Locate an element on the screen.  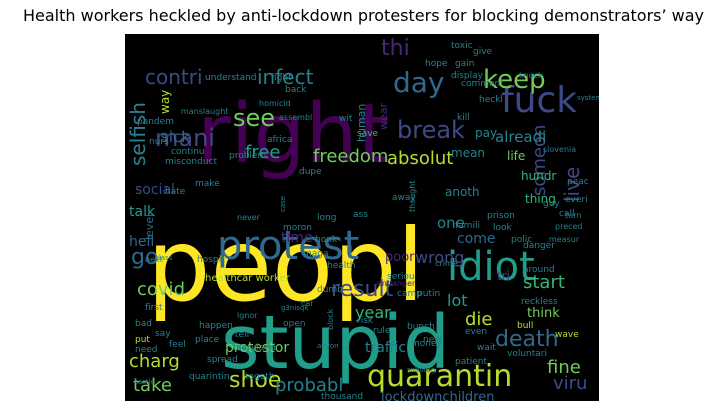
word-class: class is located at coordinates (164, 258).